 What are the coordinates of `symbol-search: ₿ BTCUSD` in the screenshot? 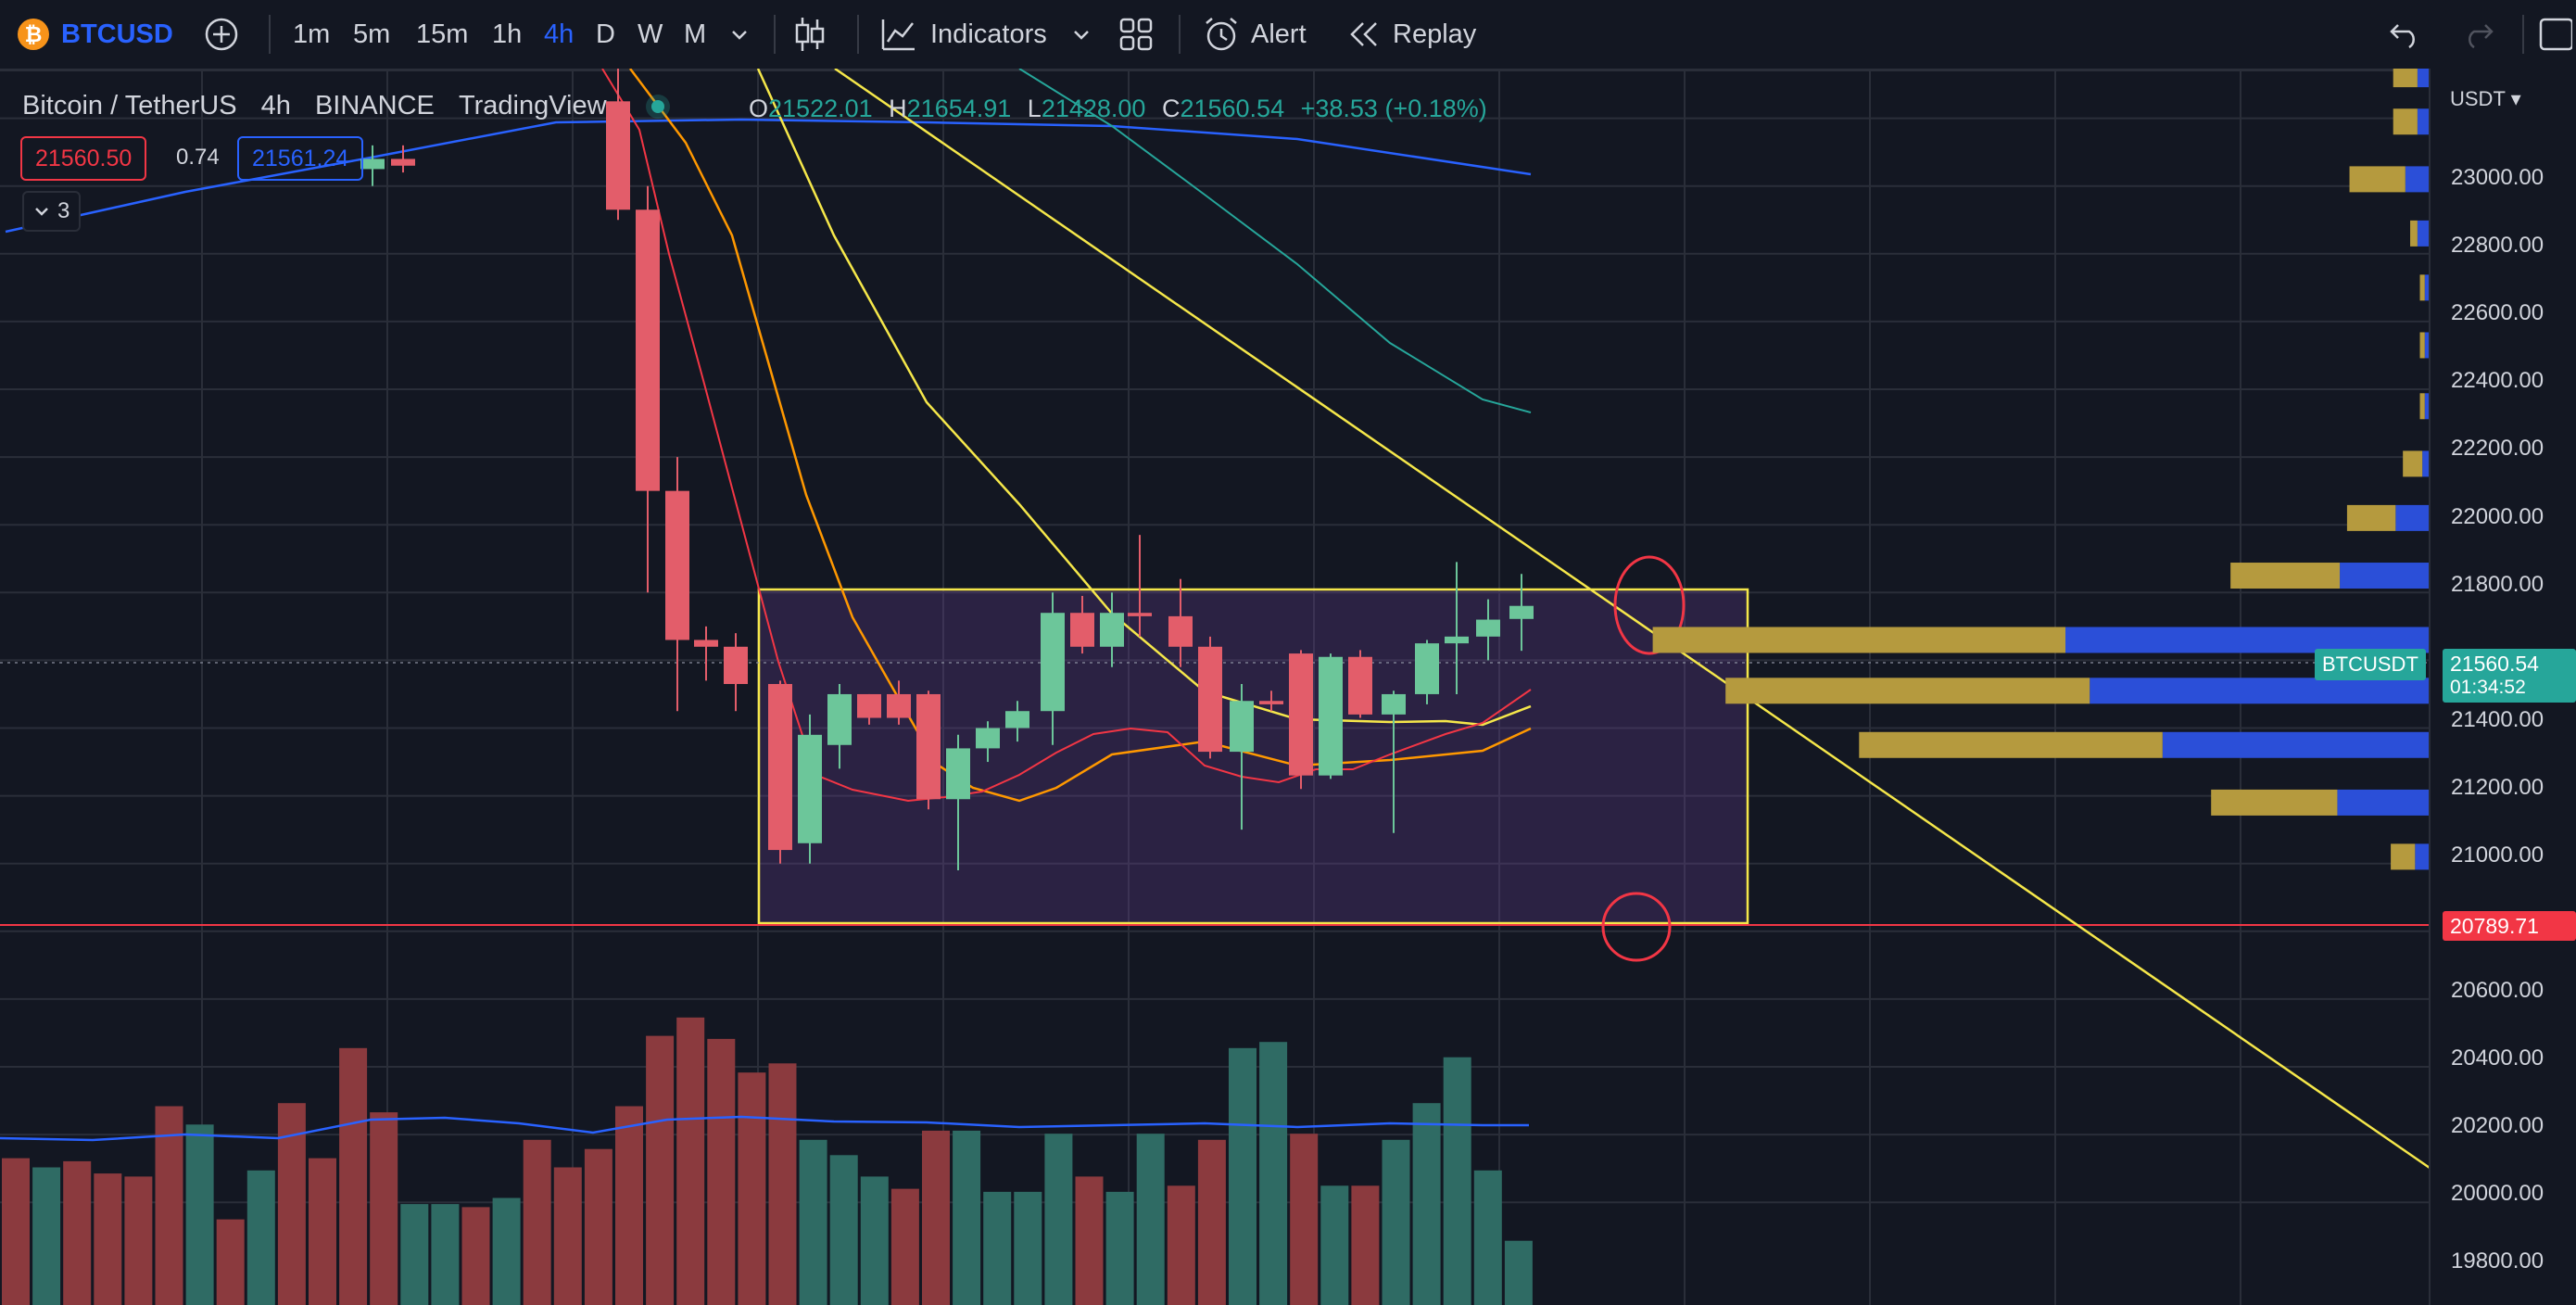 It's located at (95, 34).